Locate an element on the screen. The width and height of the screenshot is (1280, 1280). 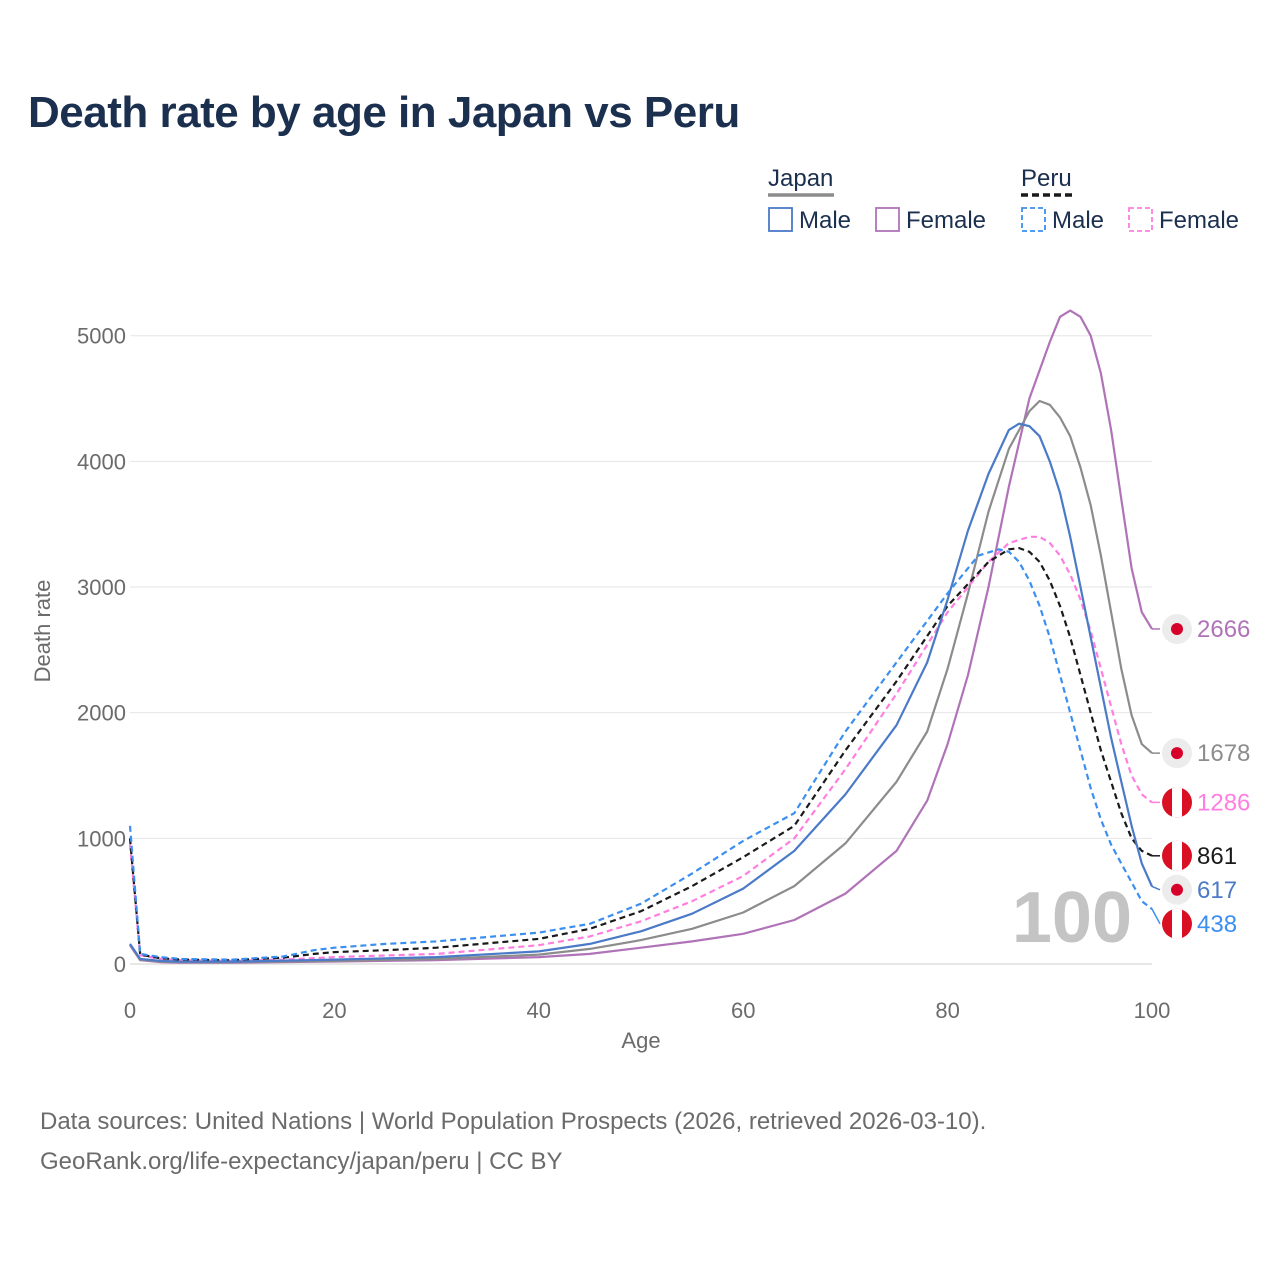
x-axis-label: Age is located at coordinates (640, 1040).